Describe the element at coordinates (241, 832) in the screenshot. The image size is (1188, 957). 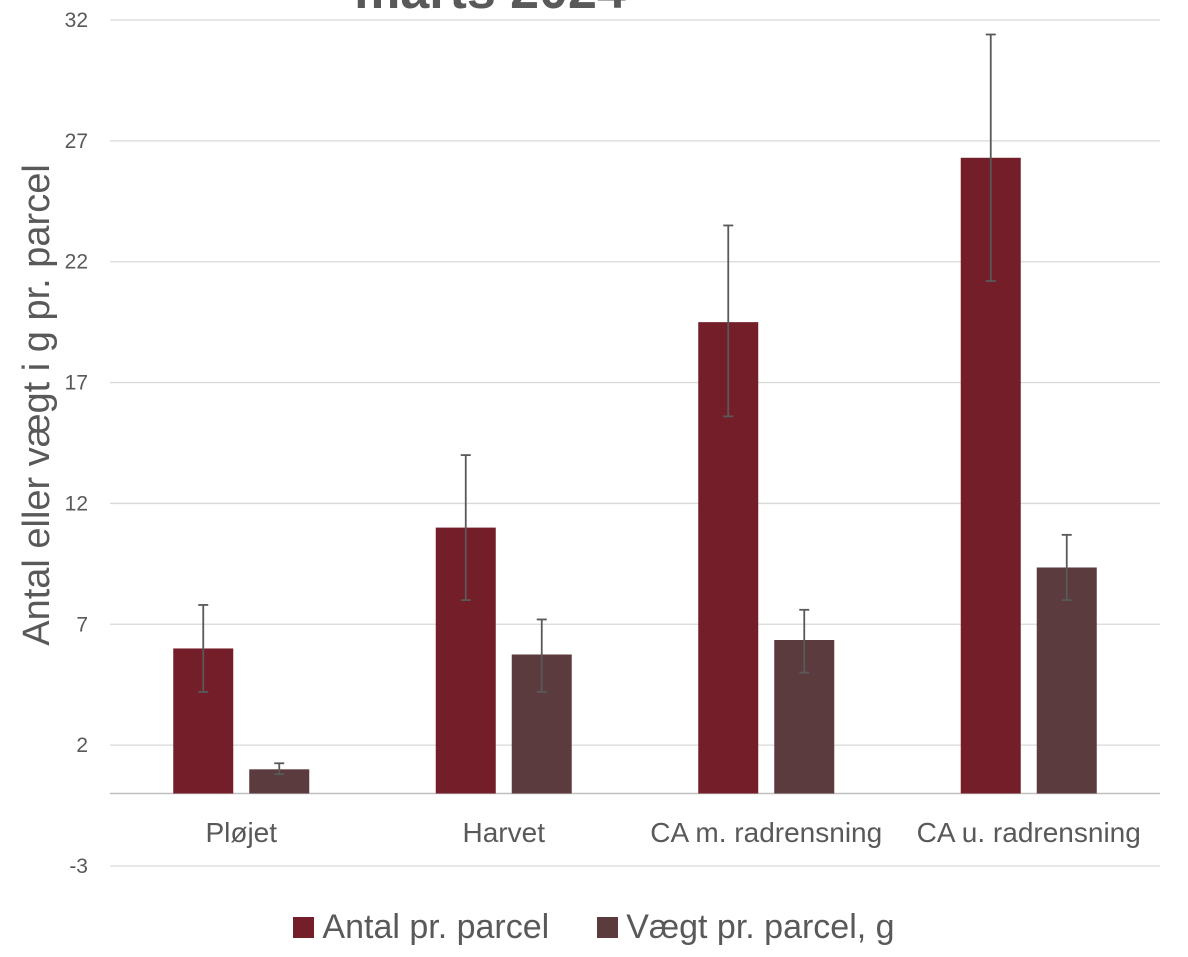
I see `x-category-label: Pløjet` at that location.